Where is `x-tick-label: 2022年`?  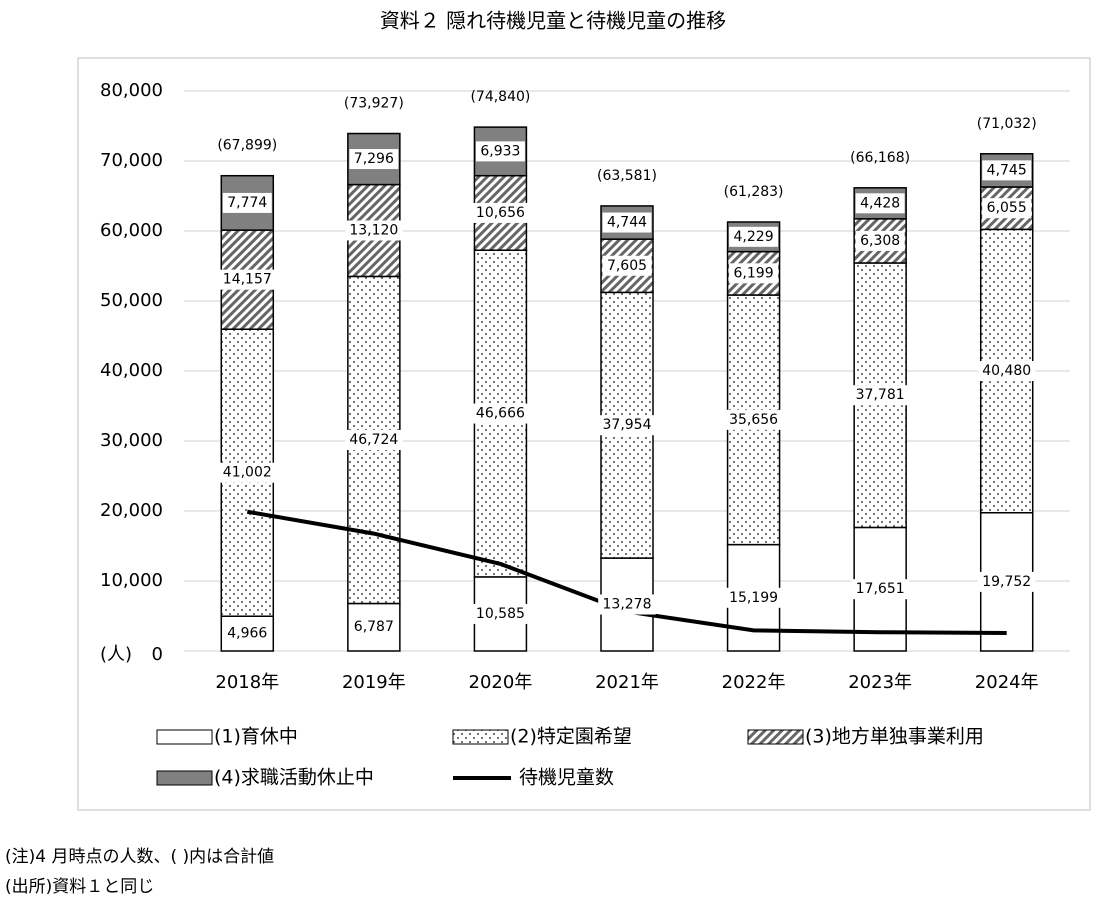 x-tick-label: 2022年 is located at coordinates (754, 682).